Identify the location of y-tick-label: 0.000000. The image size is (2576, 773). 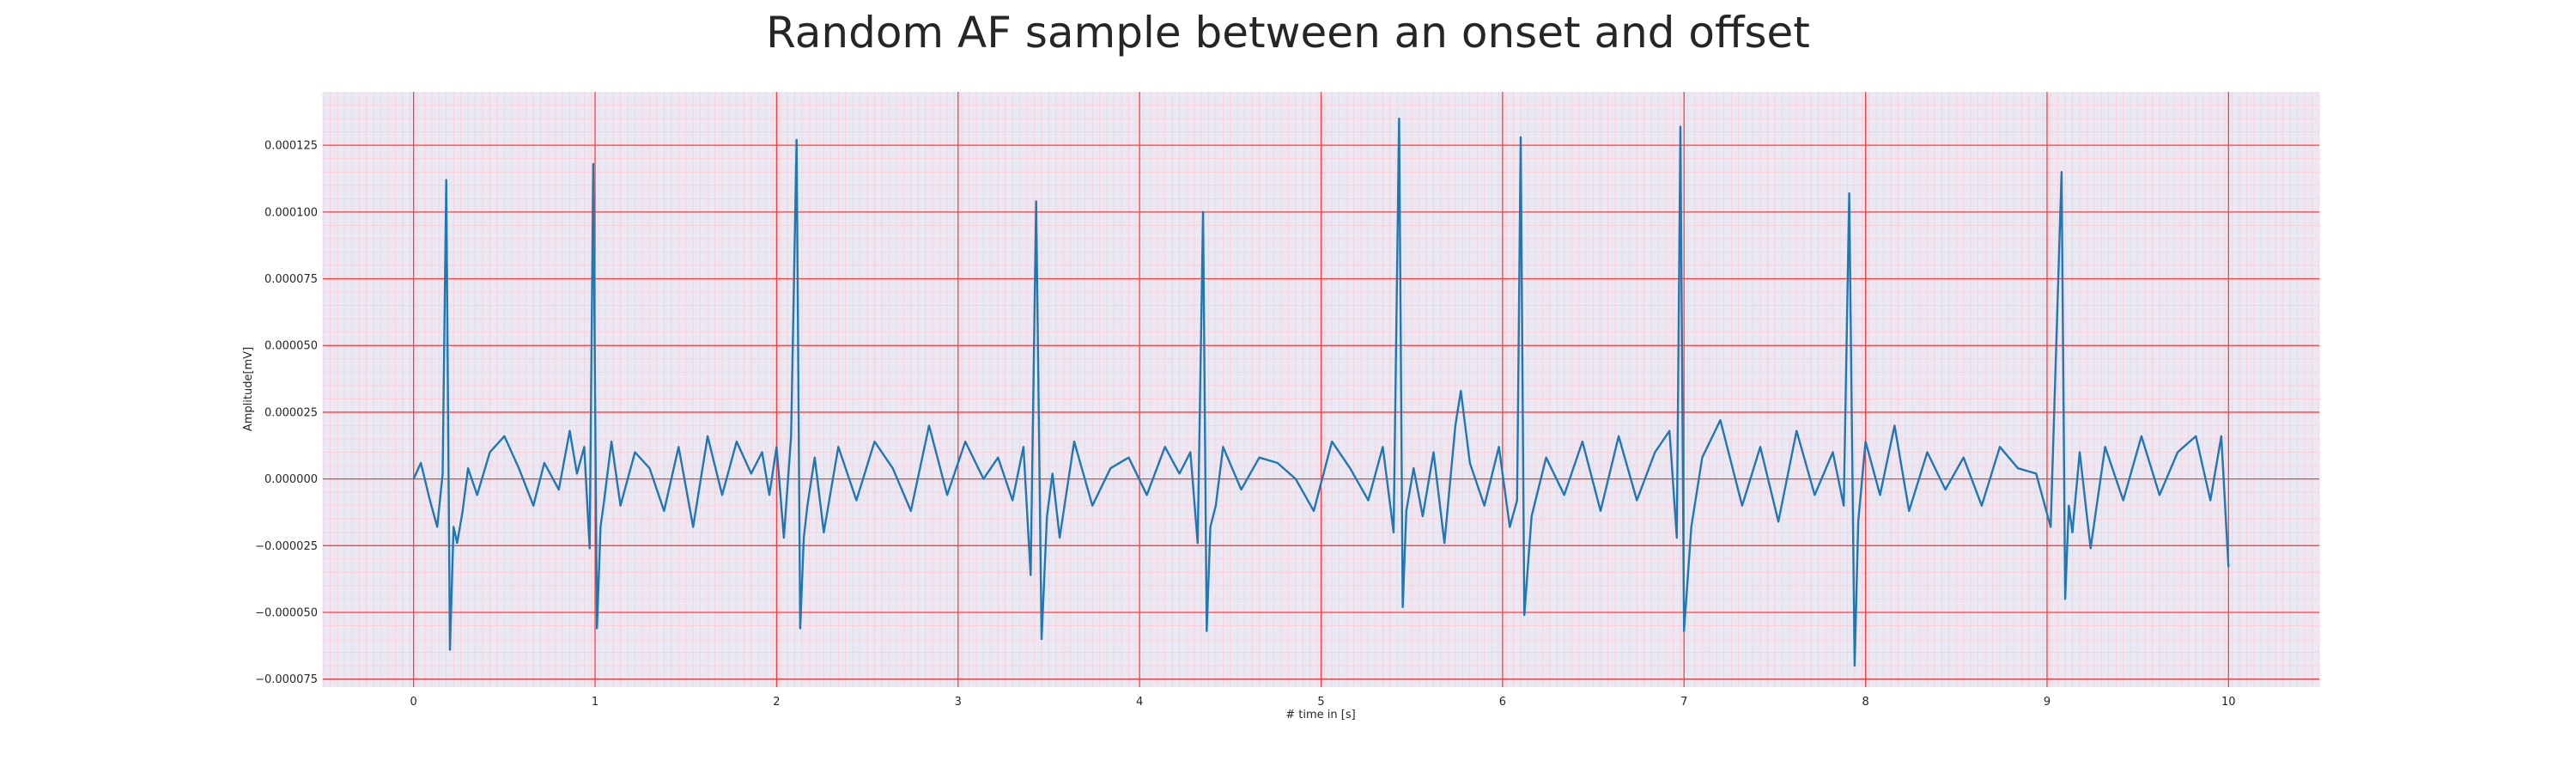
(291, 479).